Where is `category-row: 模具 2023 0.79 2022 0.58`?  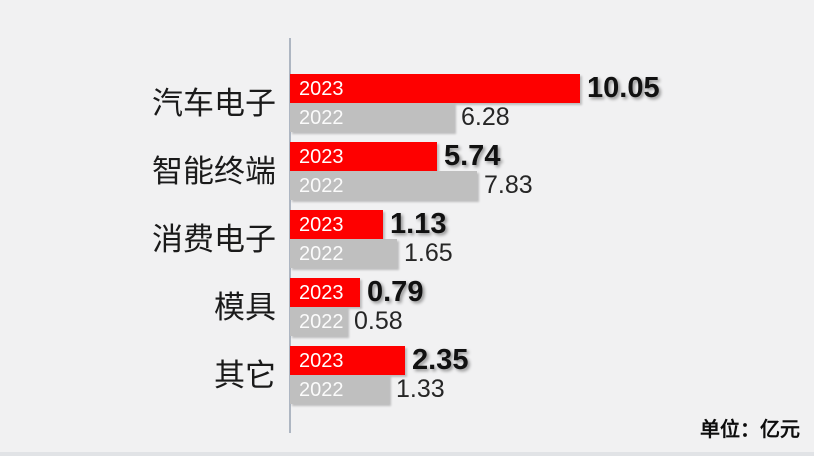
category-row: 模具 2023 0.79 2022 0.58 is located at coordinates (407, 307).